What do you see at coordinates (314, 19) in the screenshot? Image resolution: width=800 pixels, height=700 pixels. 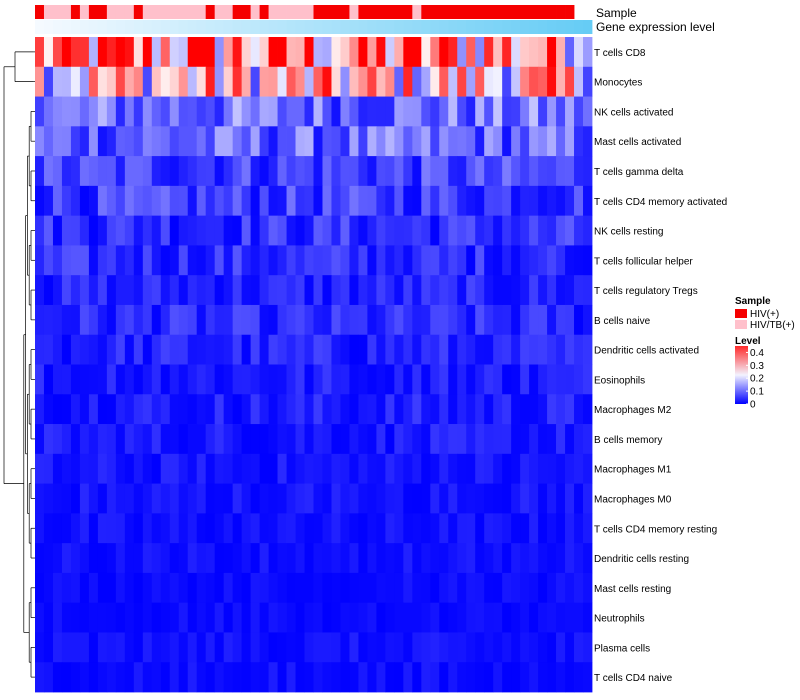 I see `annotation-tracks` at bounding box center [314, 19].